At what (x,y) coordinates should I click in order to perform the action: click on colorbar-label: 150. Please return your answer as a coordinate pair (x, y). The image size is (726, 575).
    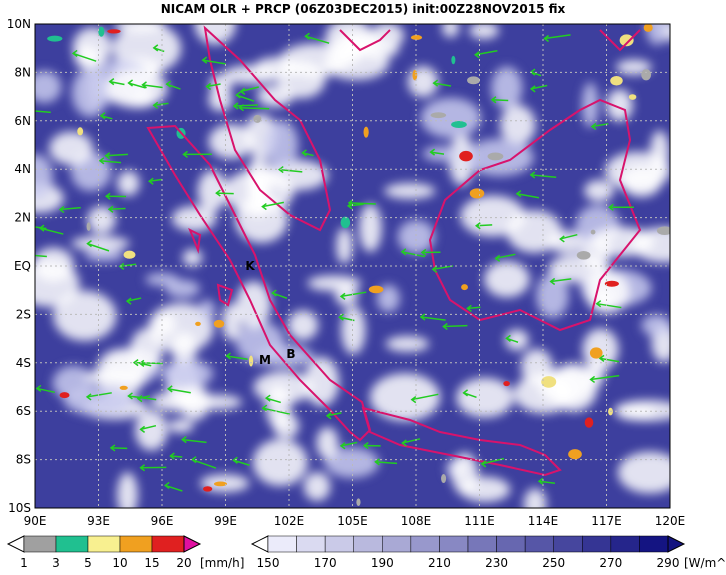
    Looking at the image, I should click on (268, 563).